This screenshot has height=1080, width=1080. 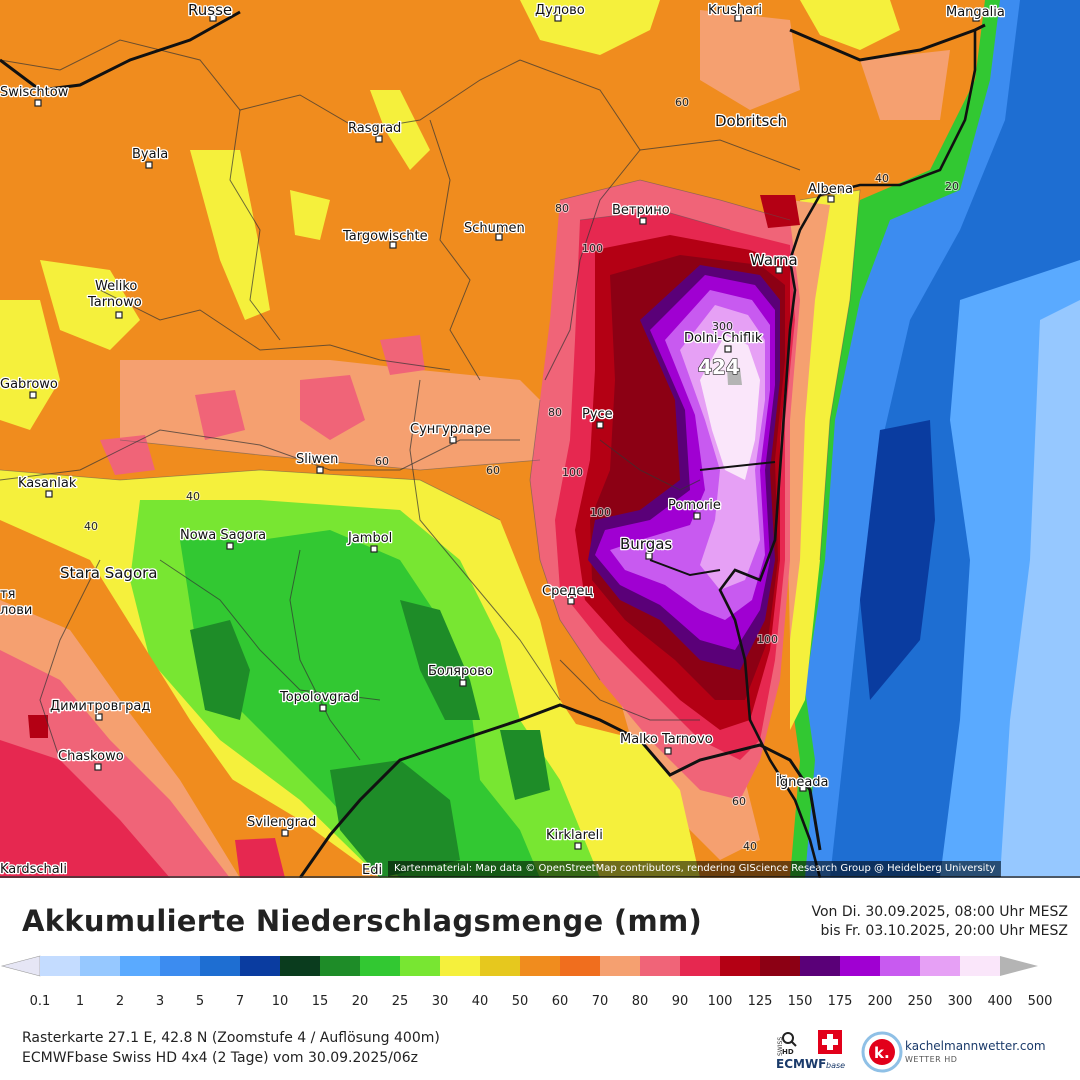 What do you see at coordinates (666, 739) in the screenshot?
I see `city-label: Malko Tarnovo` at bounding box center [666, 739].